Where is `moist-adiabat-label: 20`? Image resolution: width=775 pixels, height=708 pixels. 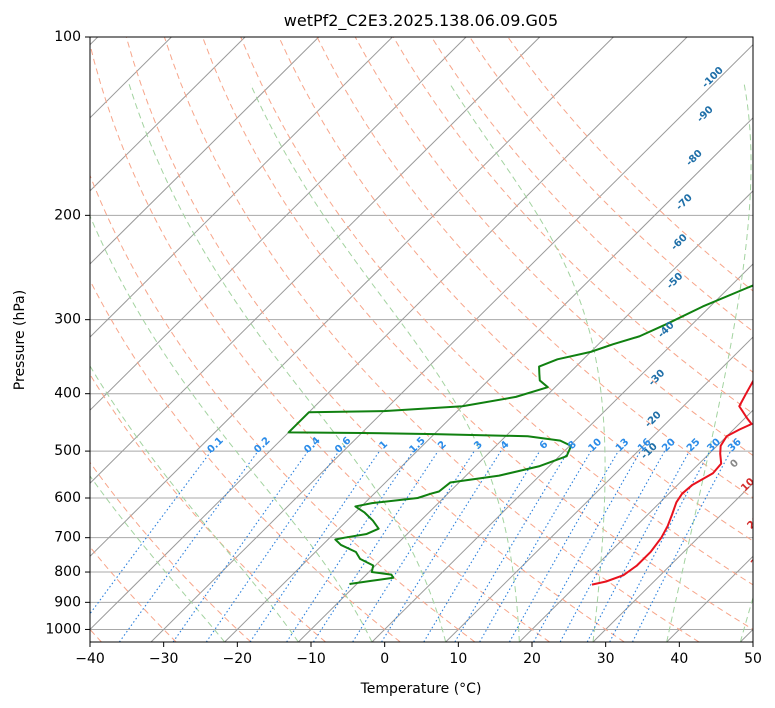 moist-adiabat-label: 20 is located at coordinates (754, 523).